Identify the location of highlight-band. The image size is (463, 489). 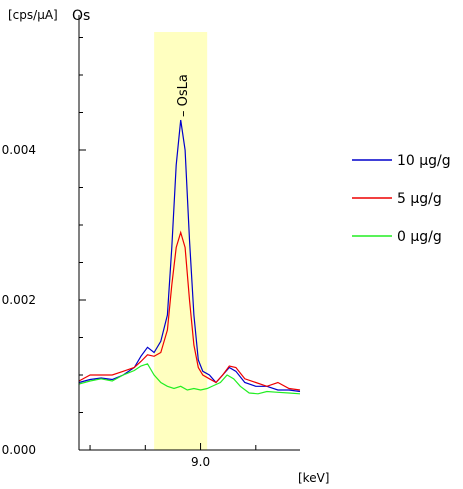
(181, 241).